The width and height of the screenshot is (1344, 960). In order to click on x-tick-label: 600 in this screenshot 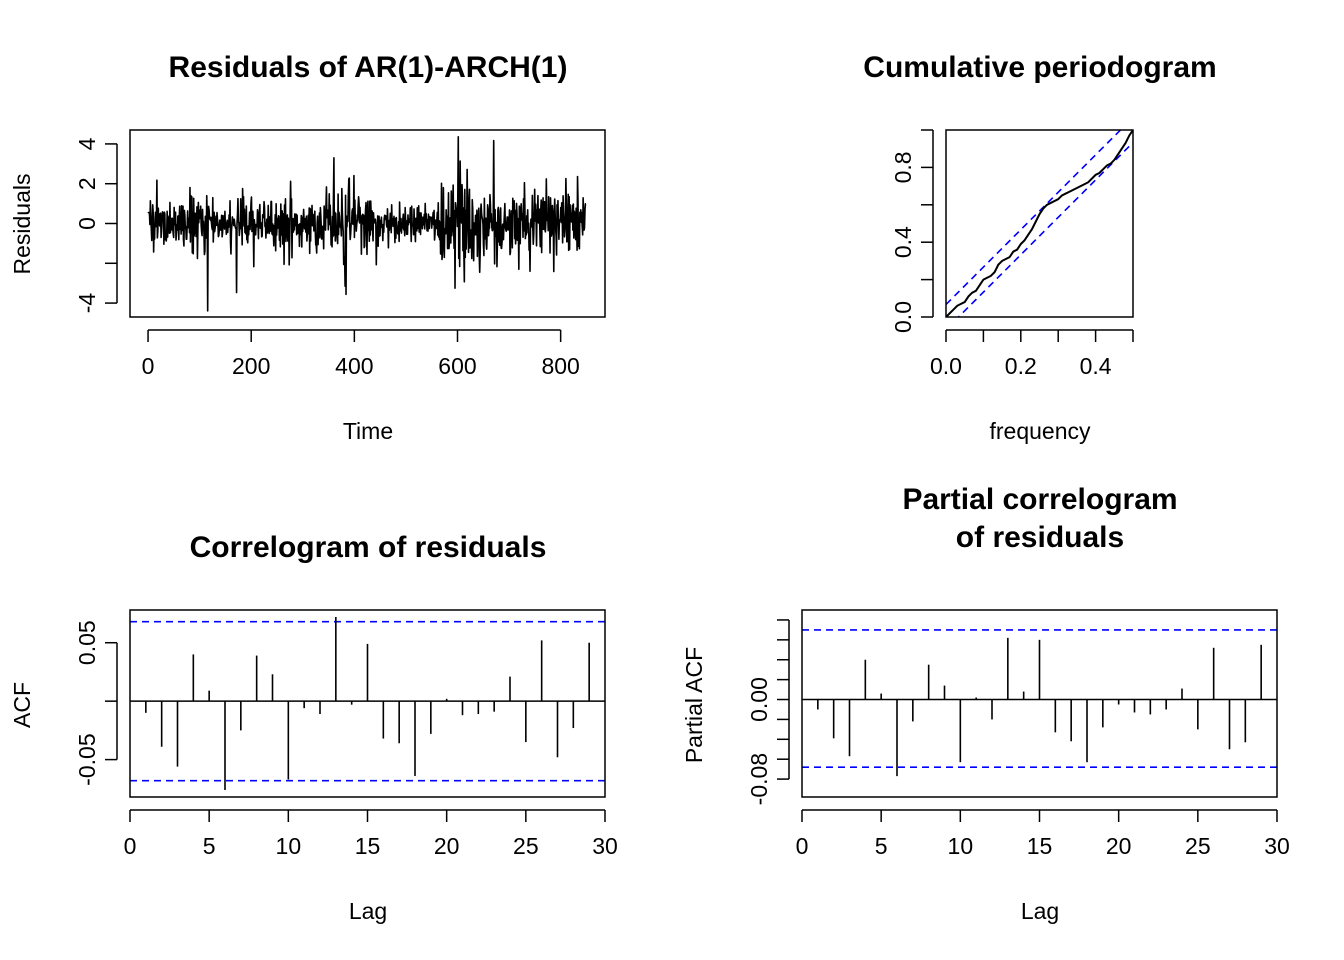, I will do `click(457, 366)`.